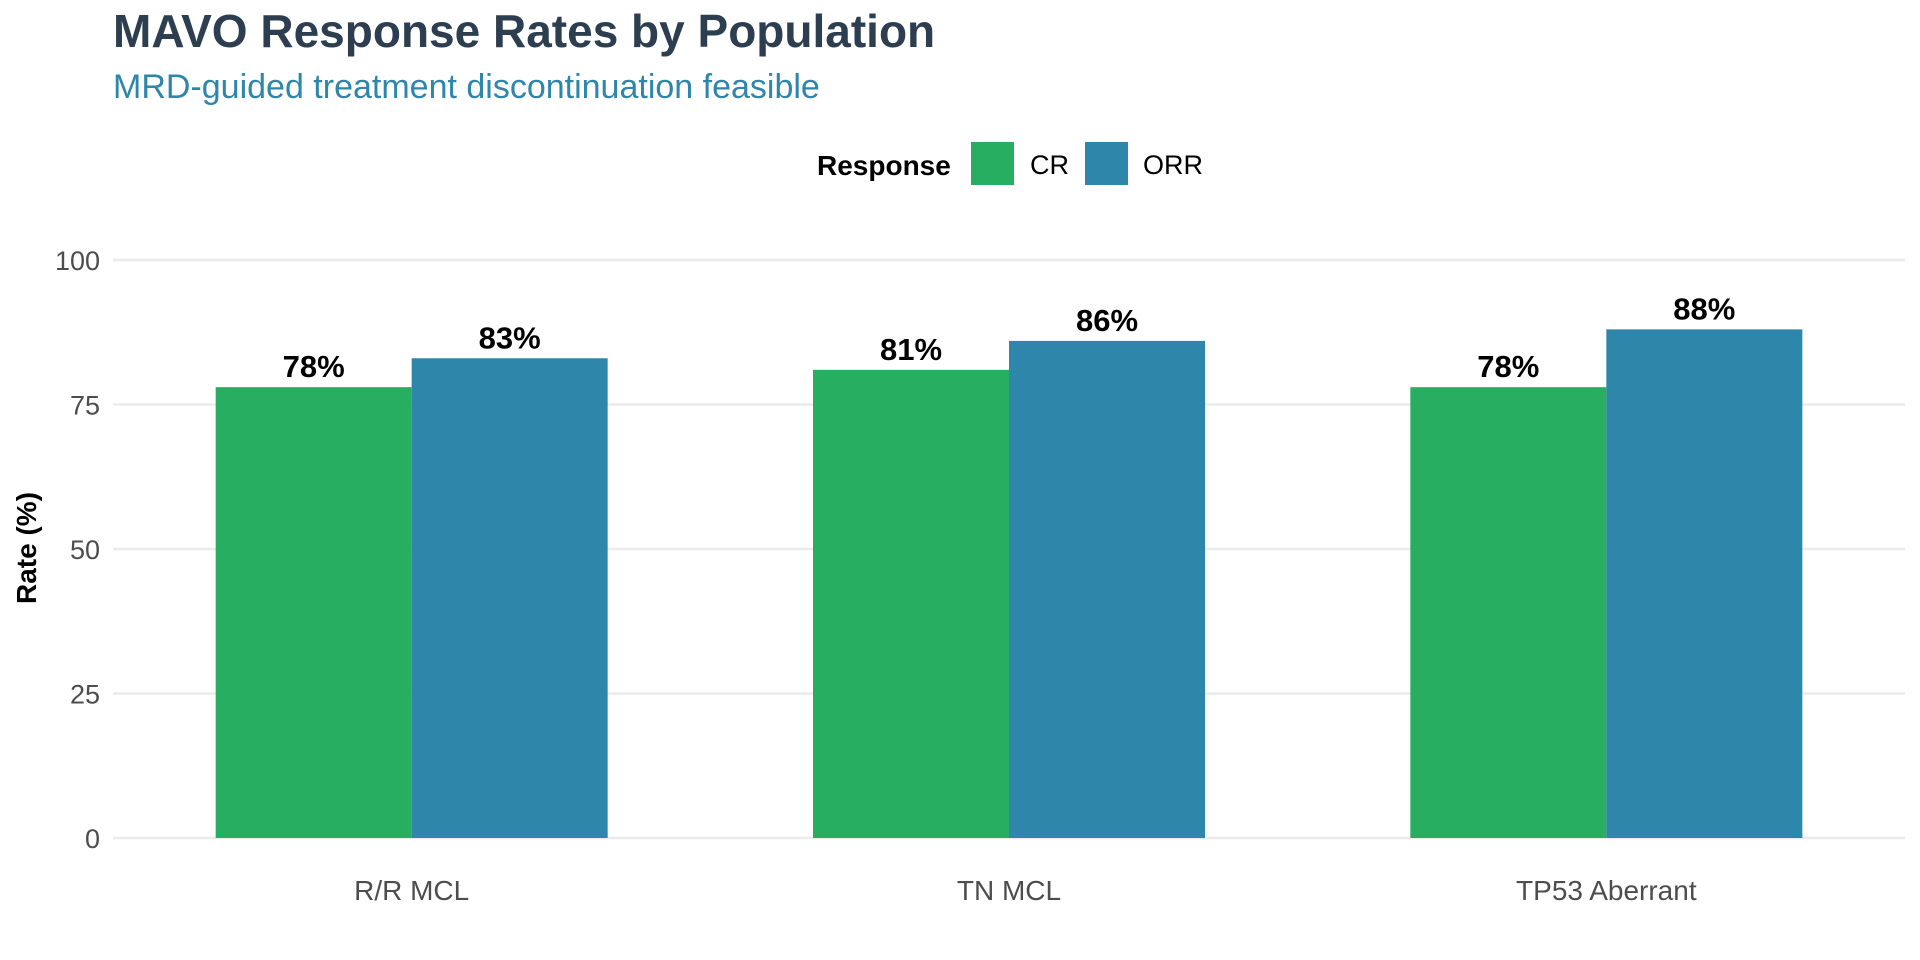  I want to click on data-label: 88%, so click(1704, 308).